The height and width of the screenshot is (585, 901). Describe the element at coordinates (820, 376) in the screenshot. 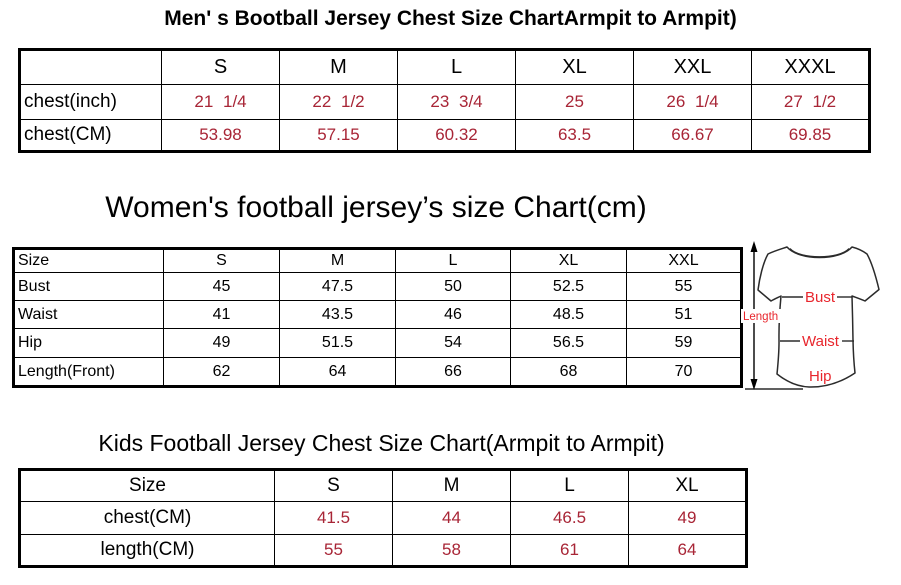

I see `hip-label: Hip` at that location.